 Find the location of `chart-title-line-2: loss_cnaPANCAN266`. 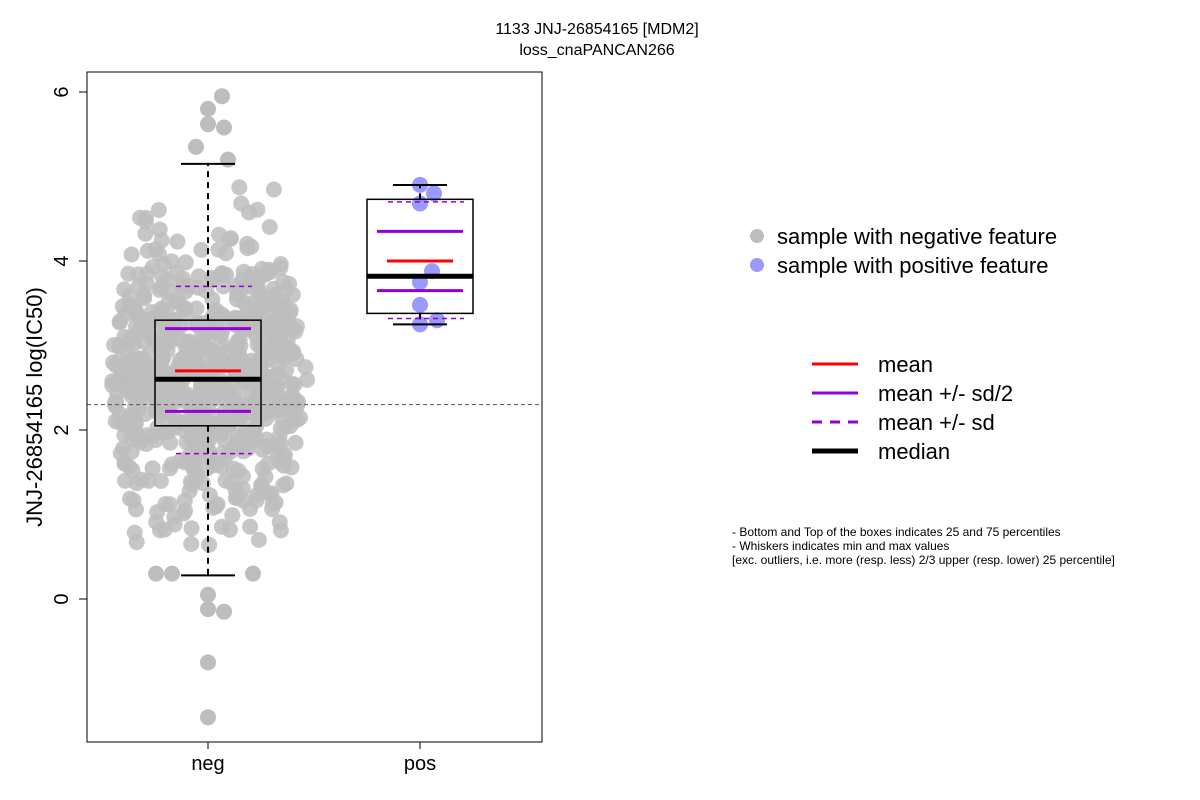

chart-title-line-2: loss_cnaPANCAN266 is located at coordinates (596, 50).